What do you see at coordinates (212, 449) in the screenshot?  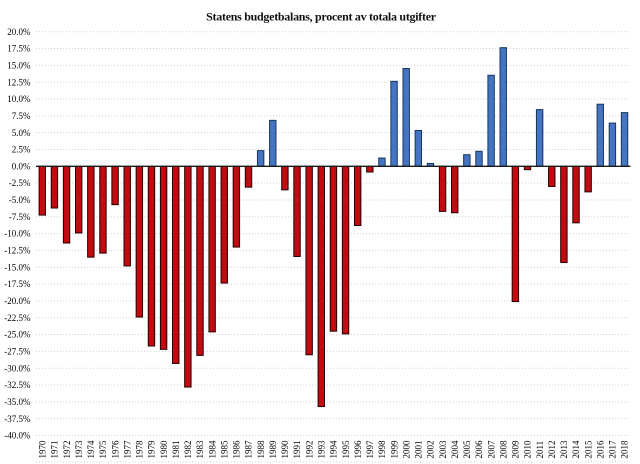 I see `svg-text: 1984` at bounding box center [212, 449].